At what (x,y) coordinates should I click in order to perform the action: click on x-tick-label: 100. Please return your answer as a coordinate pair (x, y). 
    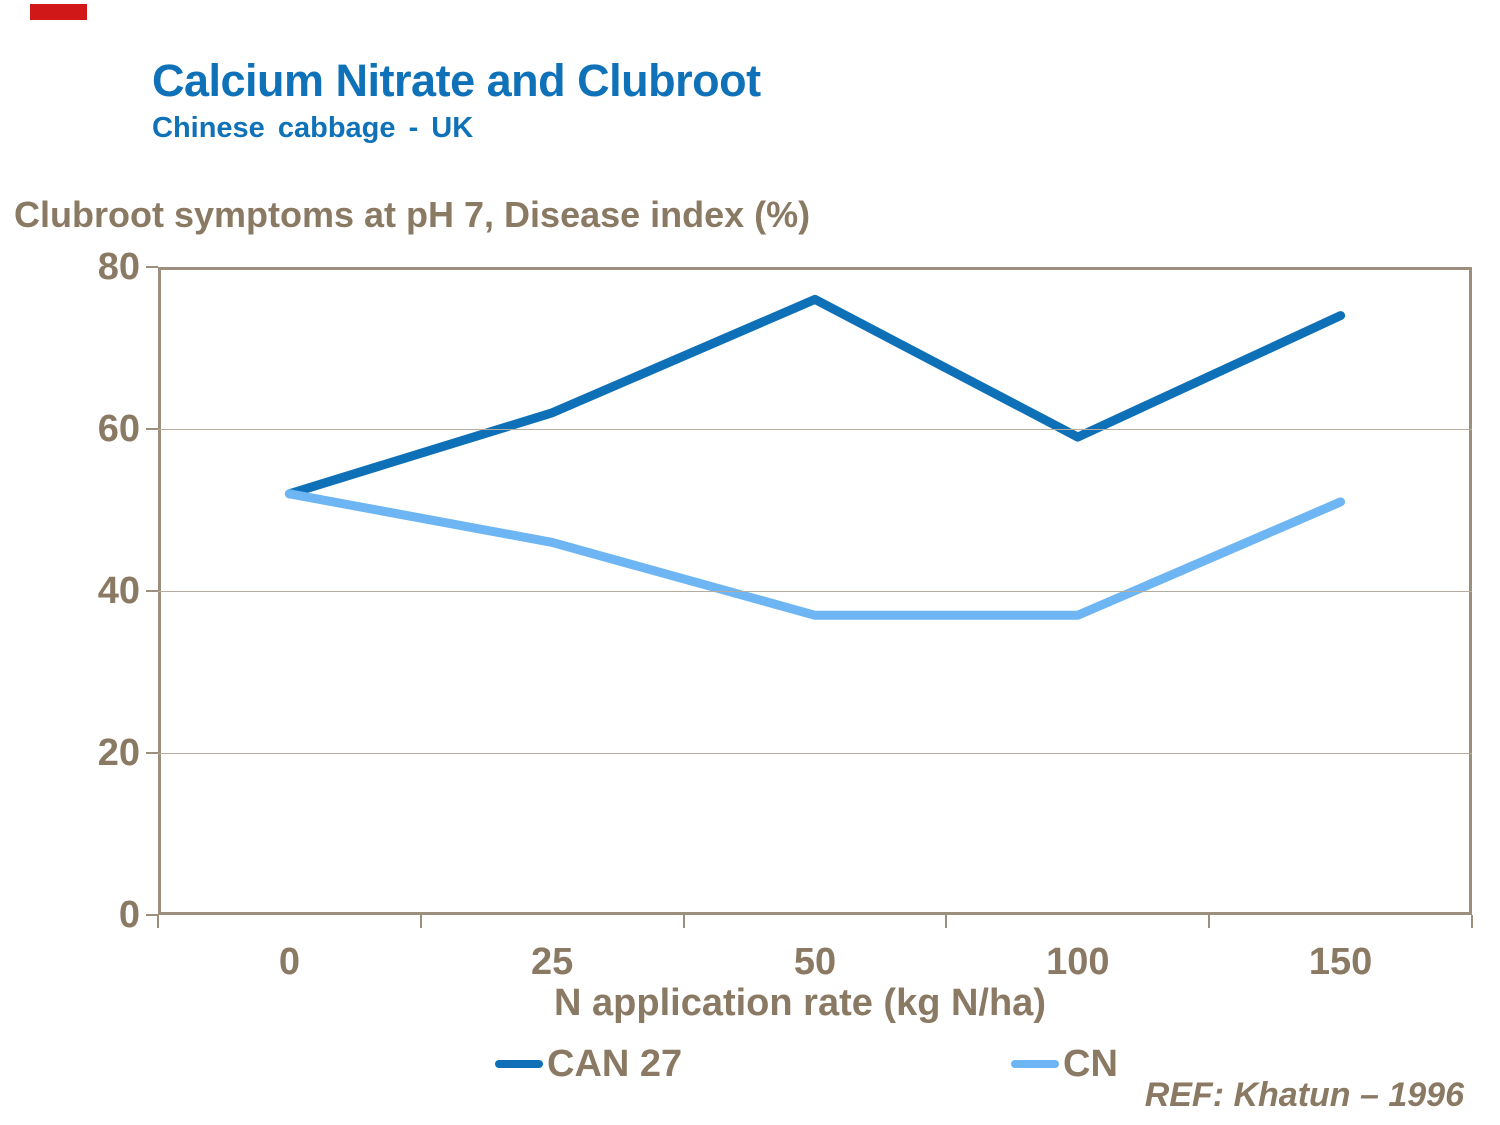
    Looking at the image, I should click on (1078, 962).